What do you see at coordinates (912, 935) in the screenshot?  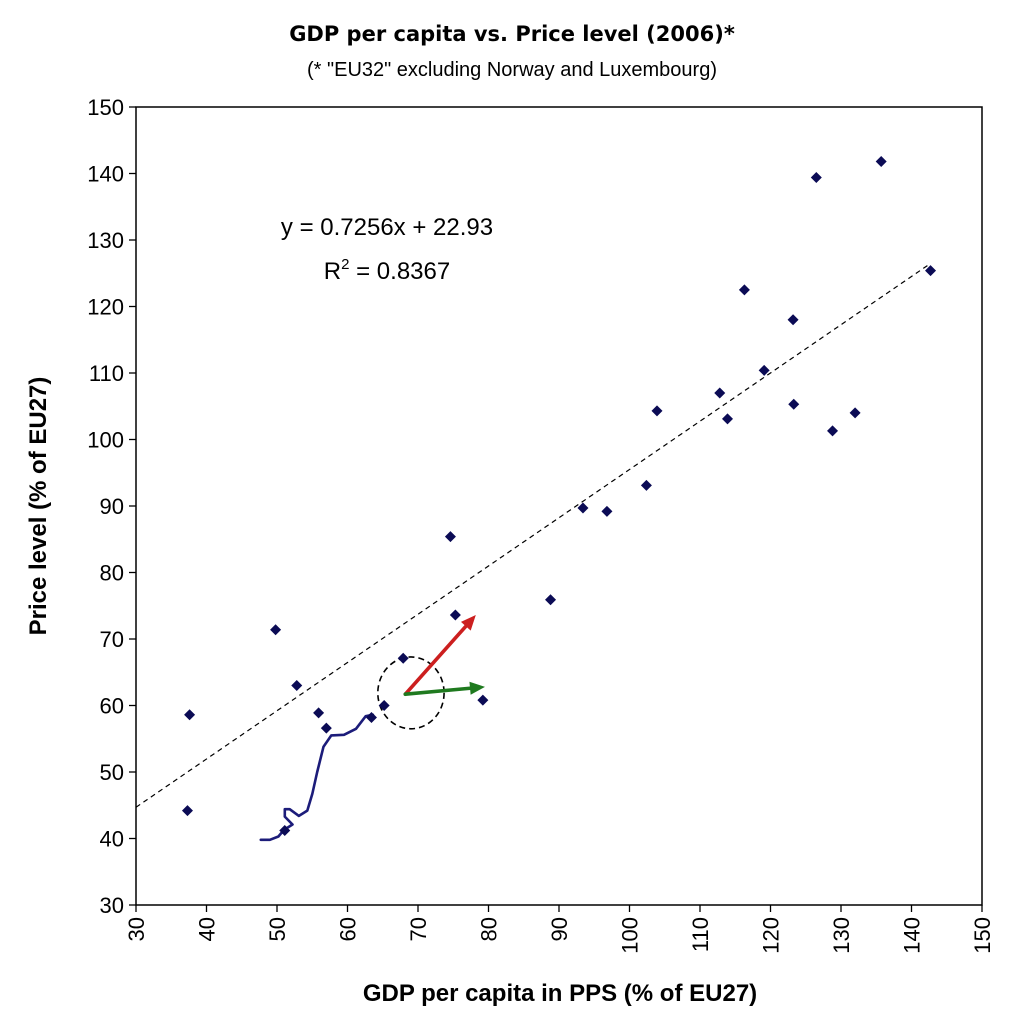 I see `x-tick-label: 140` at bounding box center [912, 935].